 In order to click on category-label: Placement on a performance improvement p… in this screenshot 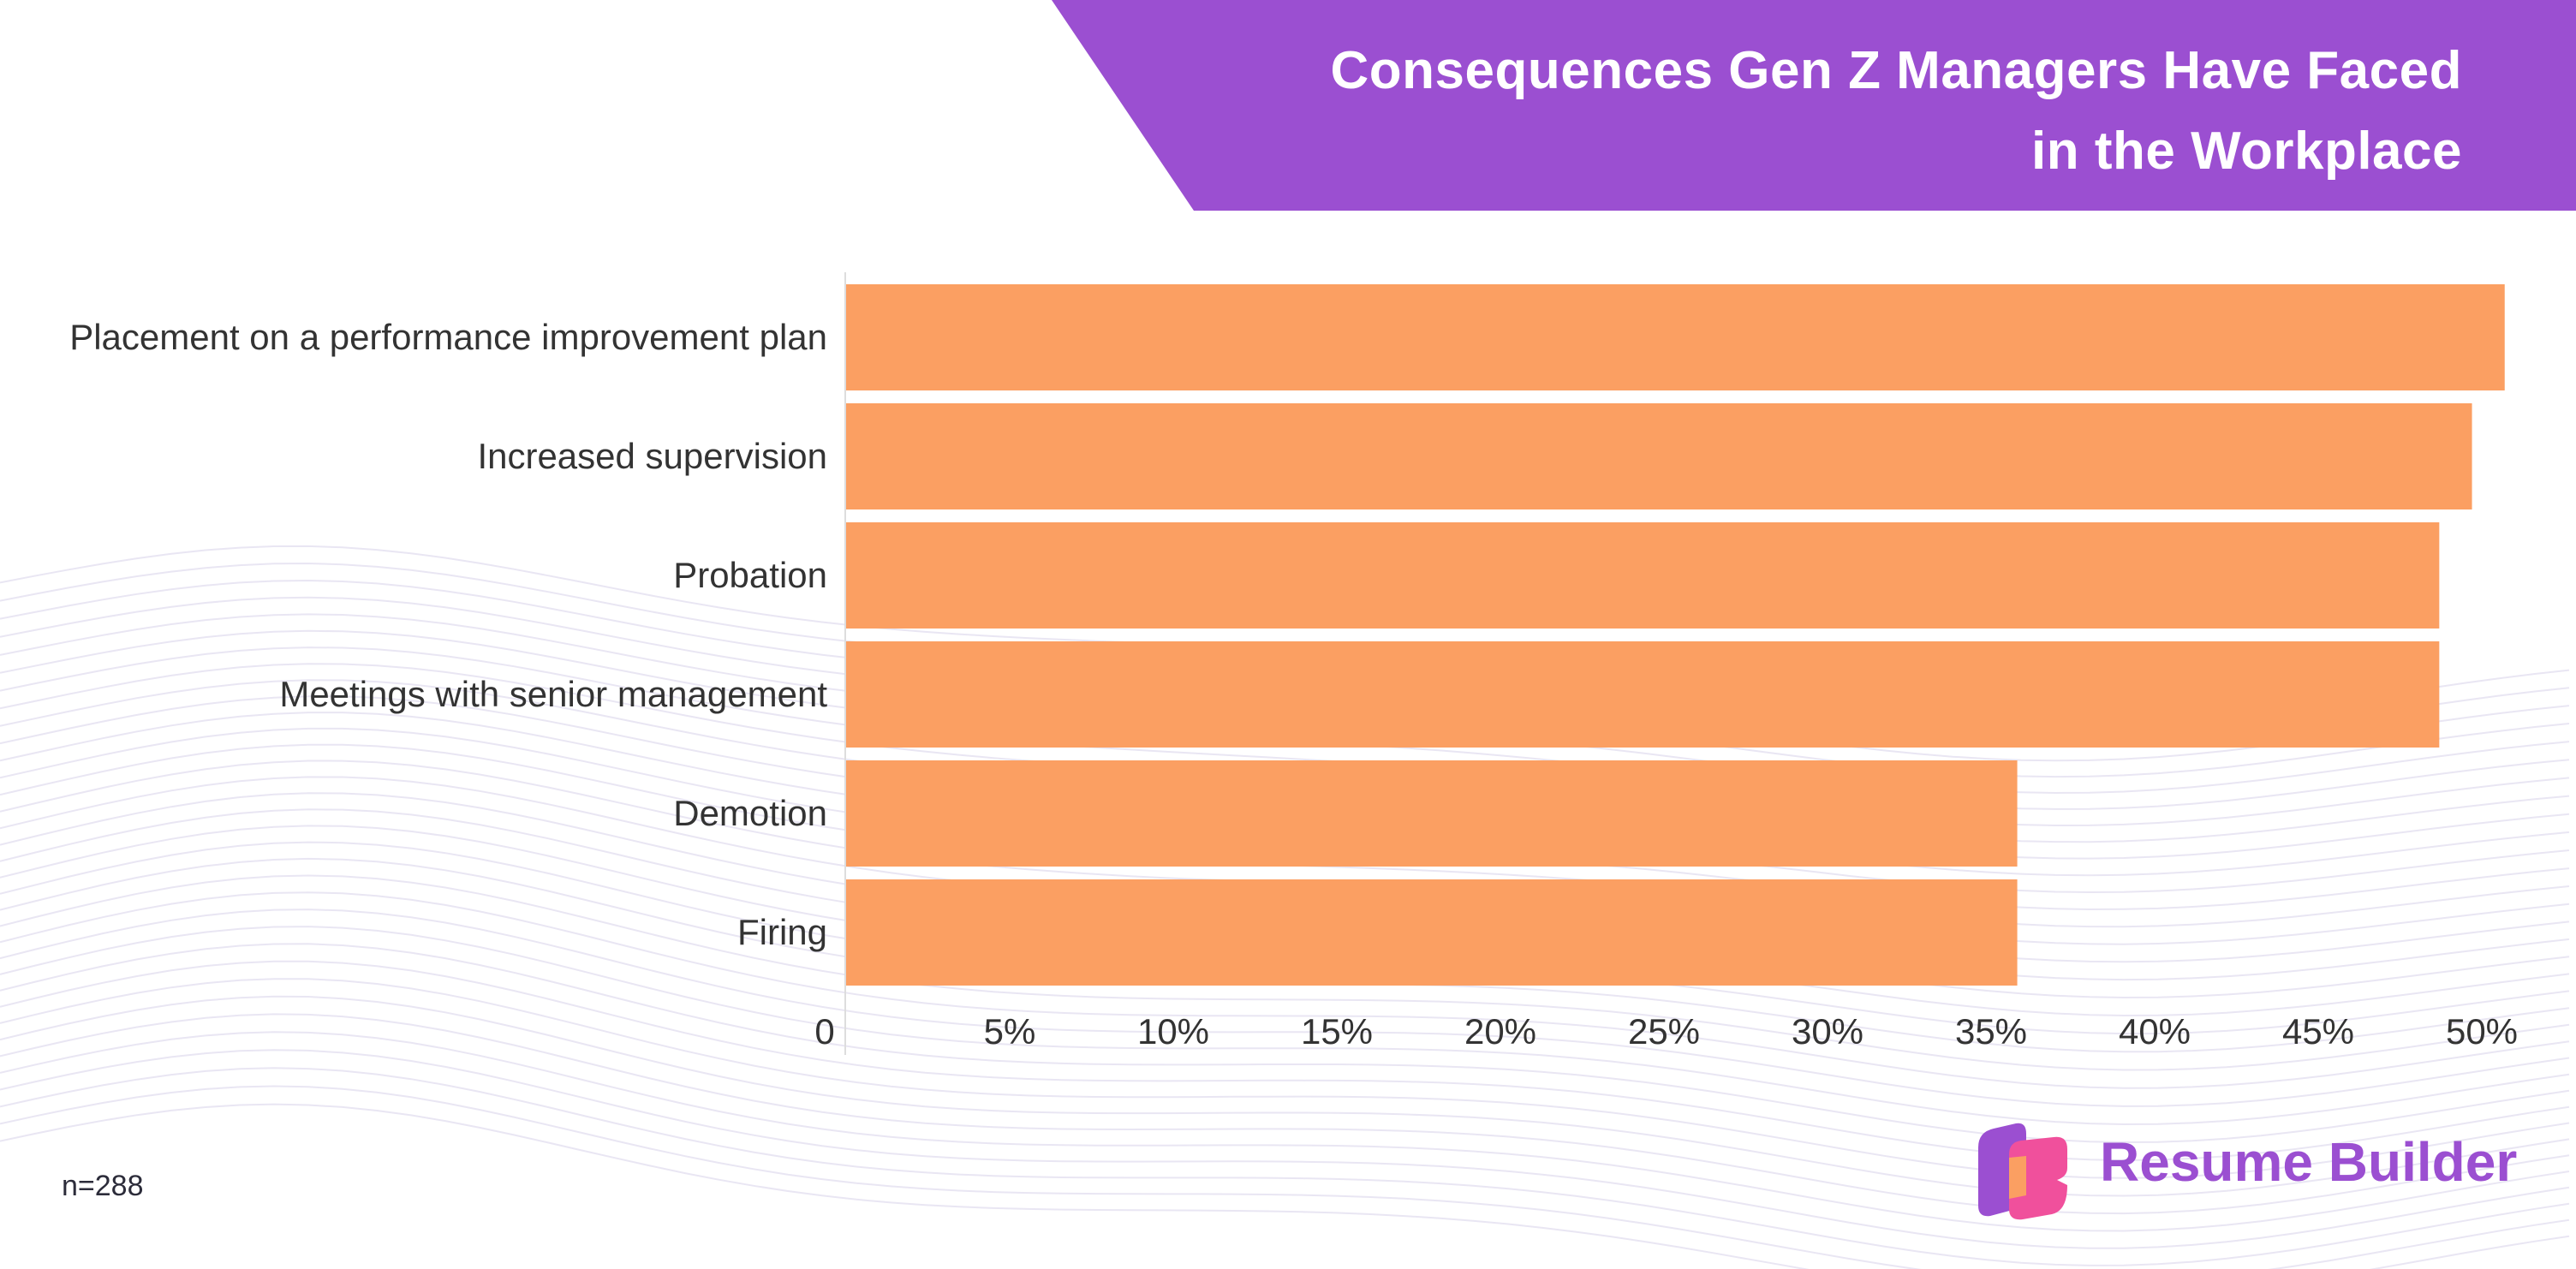, I will do `click(448, 337)`.